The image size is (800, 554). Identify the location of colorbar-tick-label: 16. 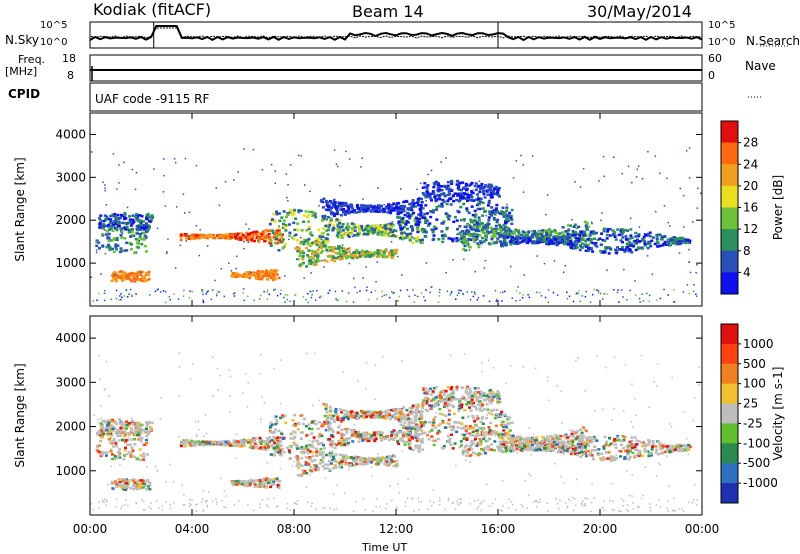
(750, 208).